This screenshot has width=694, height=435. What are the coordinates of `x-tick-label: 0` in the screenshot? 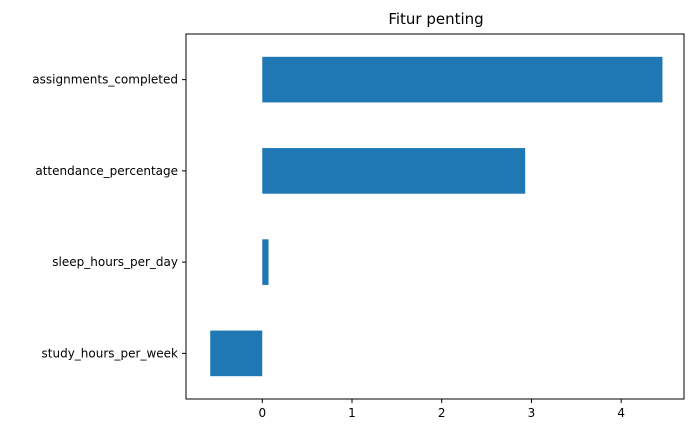 It's located at (262, 413).